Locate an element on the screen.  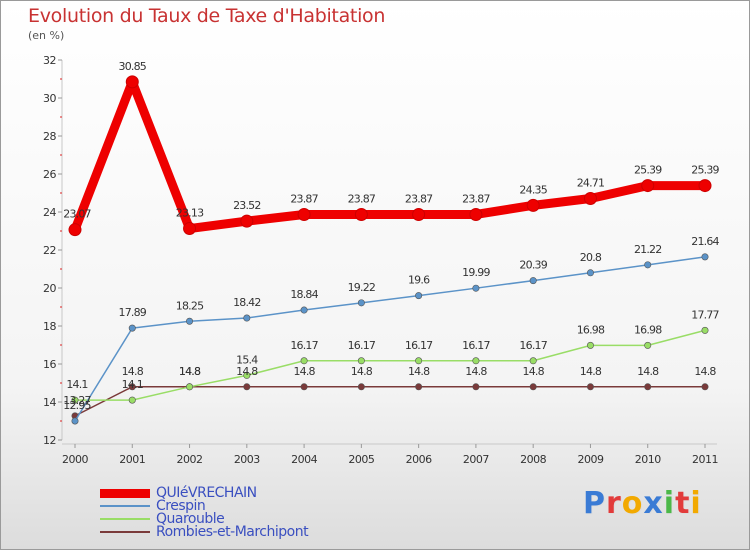
data-label: 23.07 is located at coordinates (77, 214).